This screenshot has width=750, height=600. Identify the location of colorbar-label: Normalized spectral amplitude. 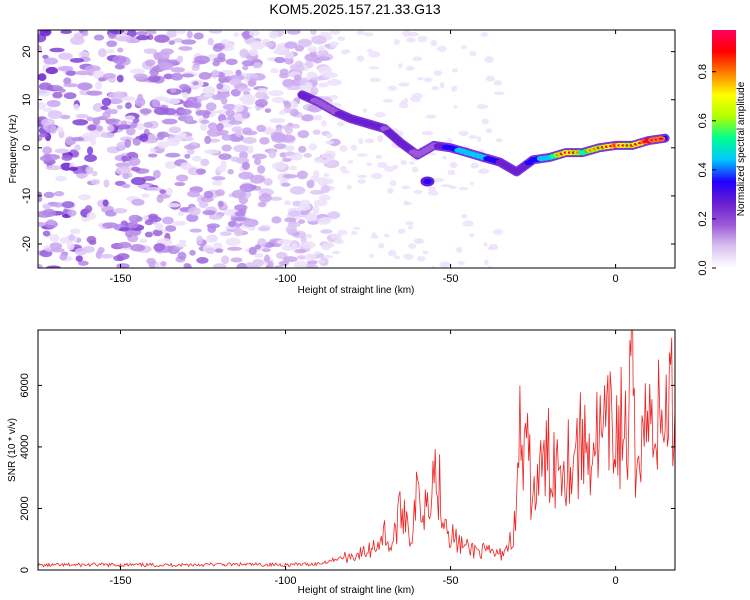
(741, 148).